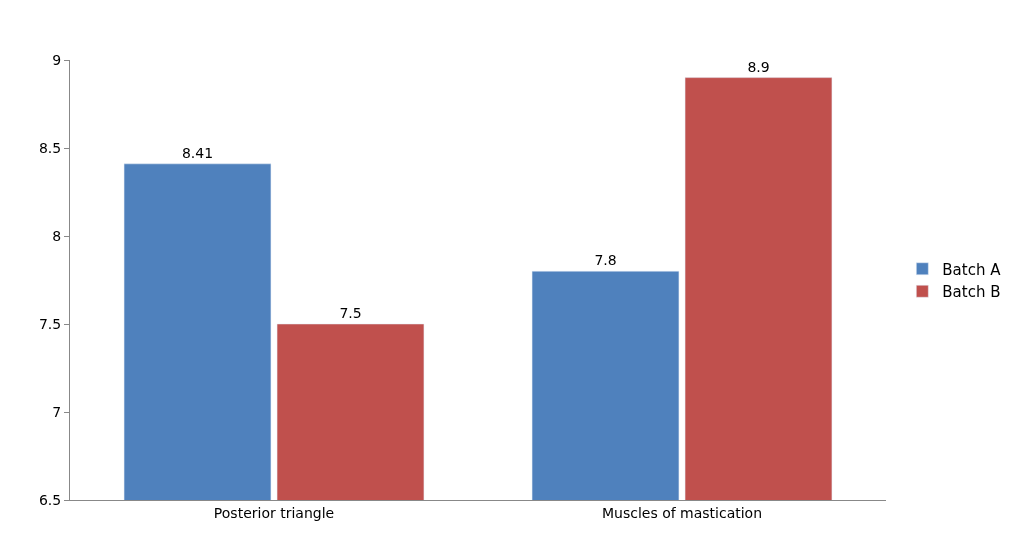 This screenshot has height=560, width=1026. Describe the element at coordinates (50, 323) in the screenshot. I see `y-tick-label: 7.5` at that location.